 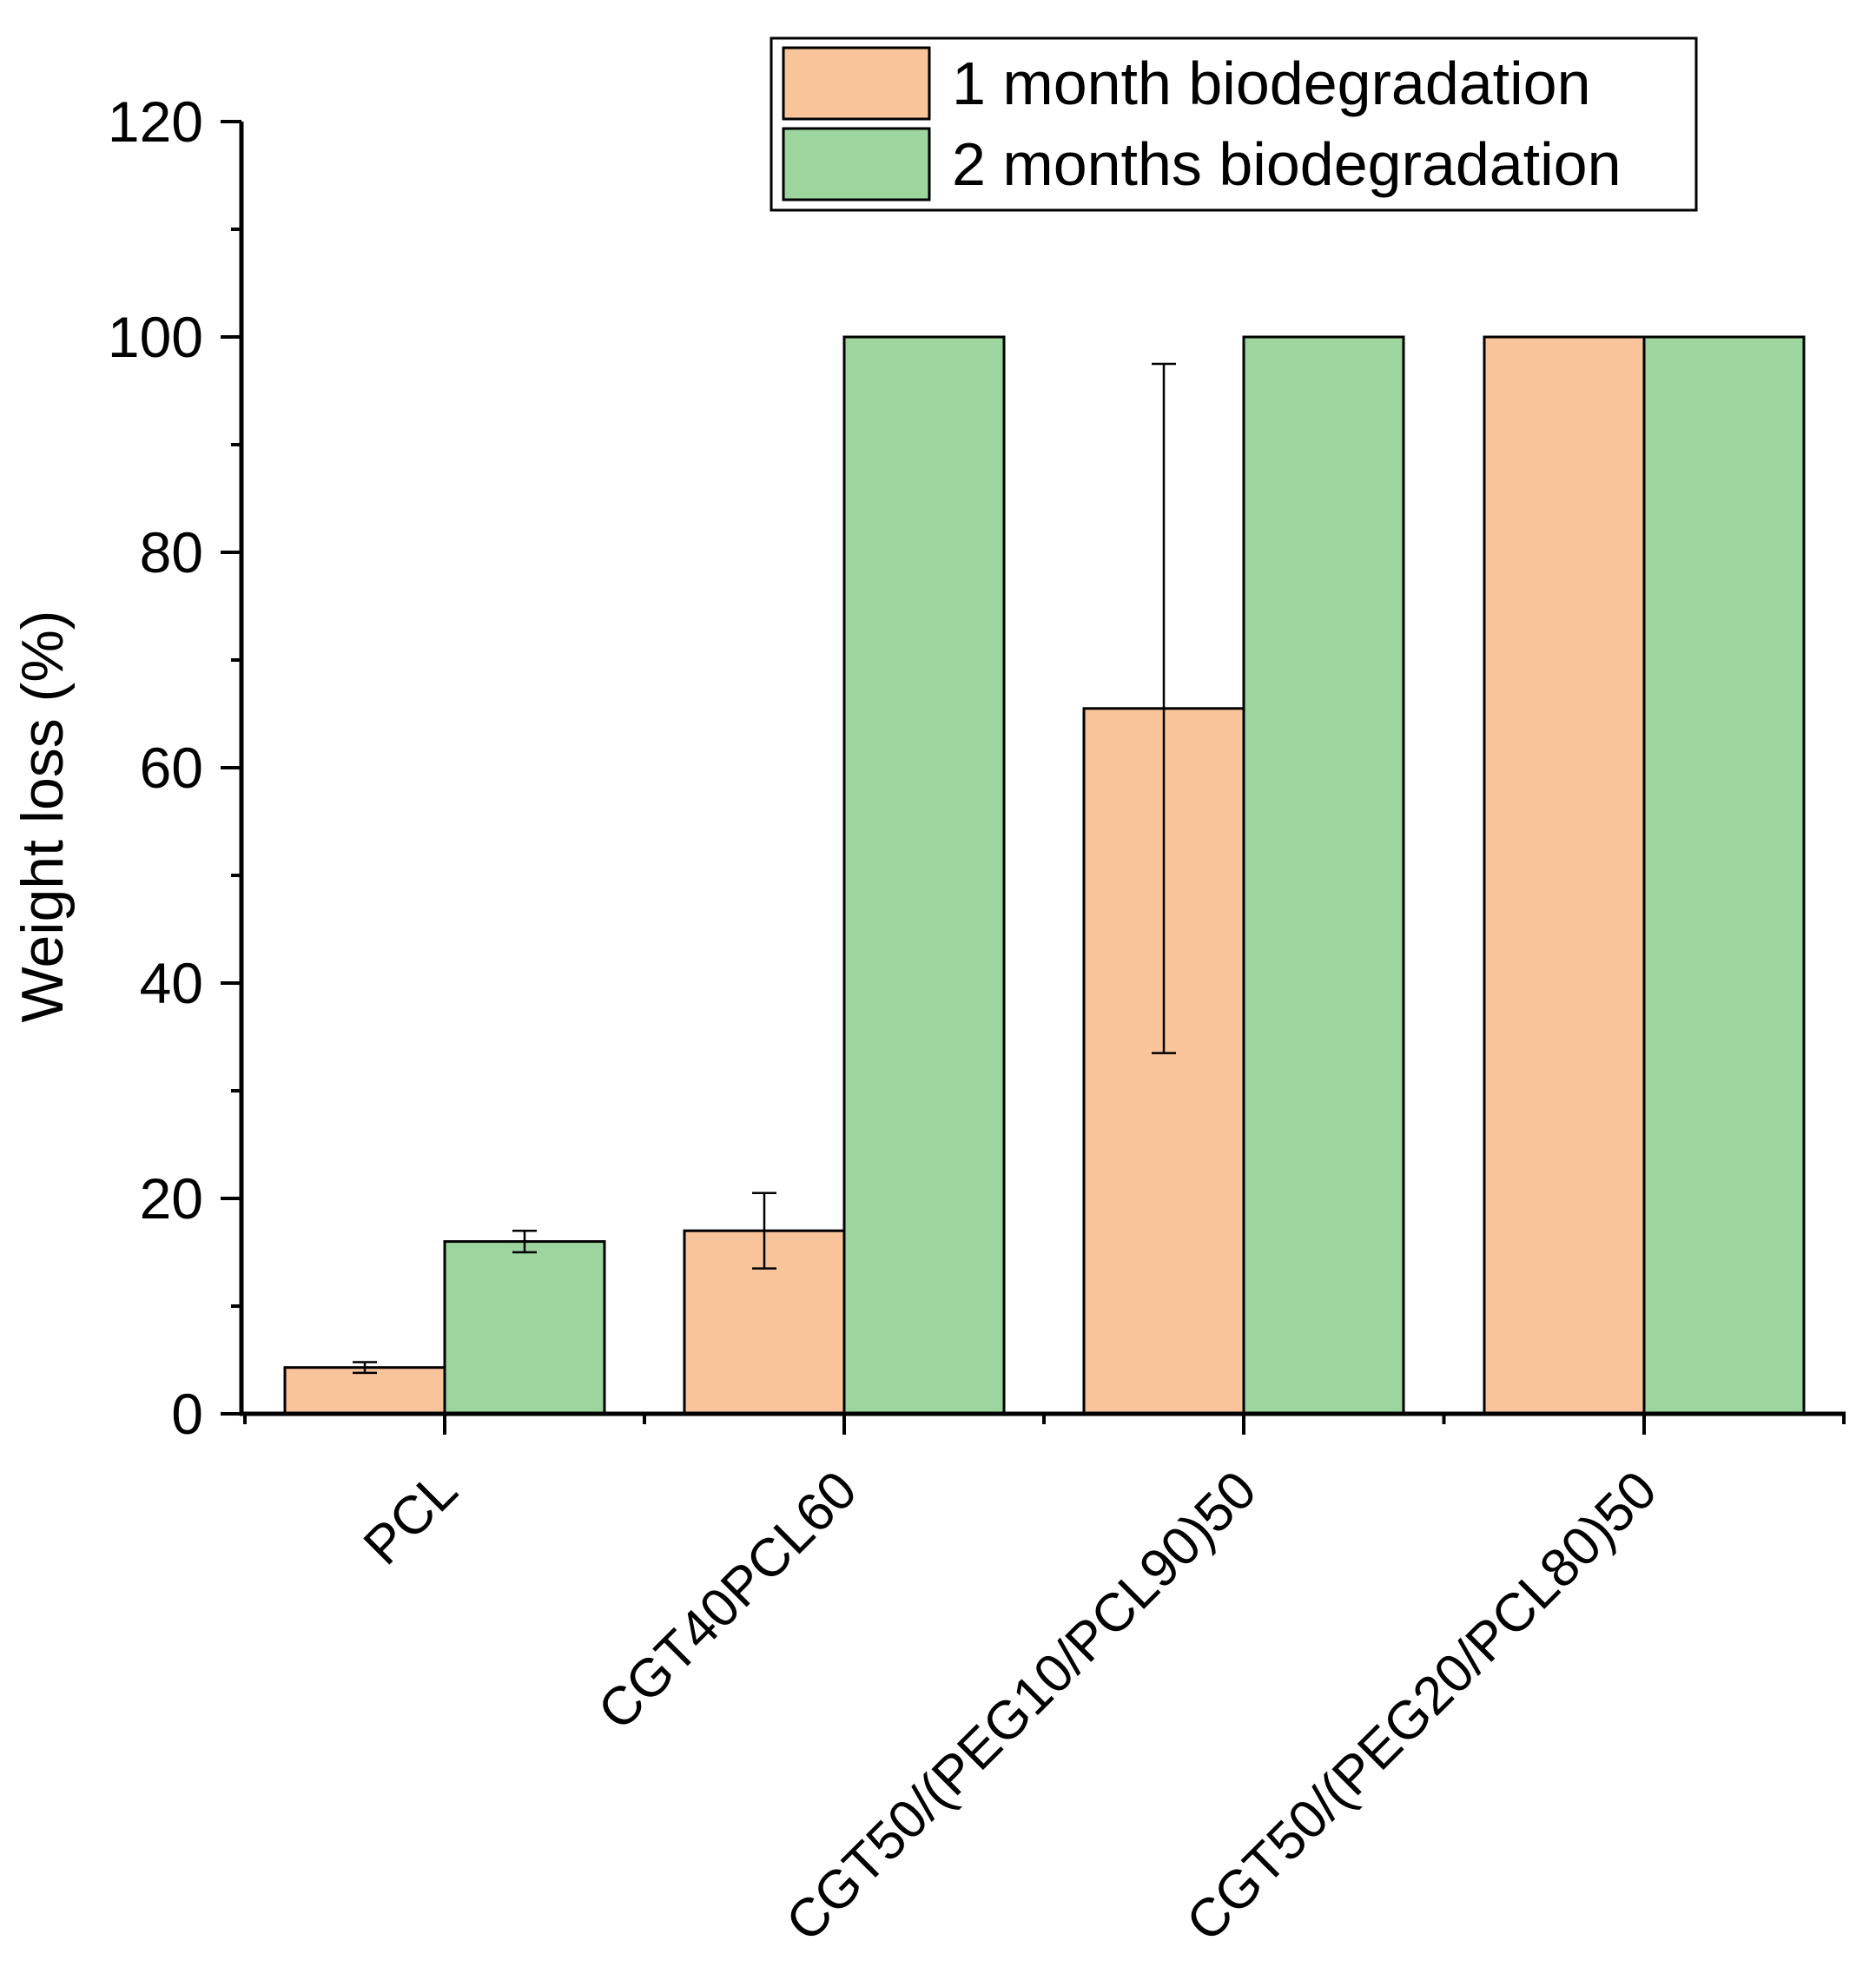 What do you see at coordinates (856, 83) in the screenshot?
I see `legend-swatch-1-month` at bounding box center [856, 83].